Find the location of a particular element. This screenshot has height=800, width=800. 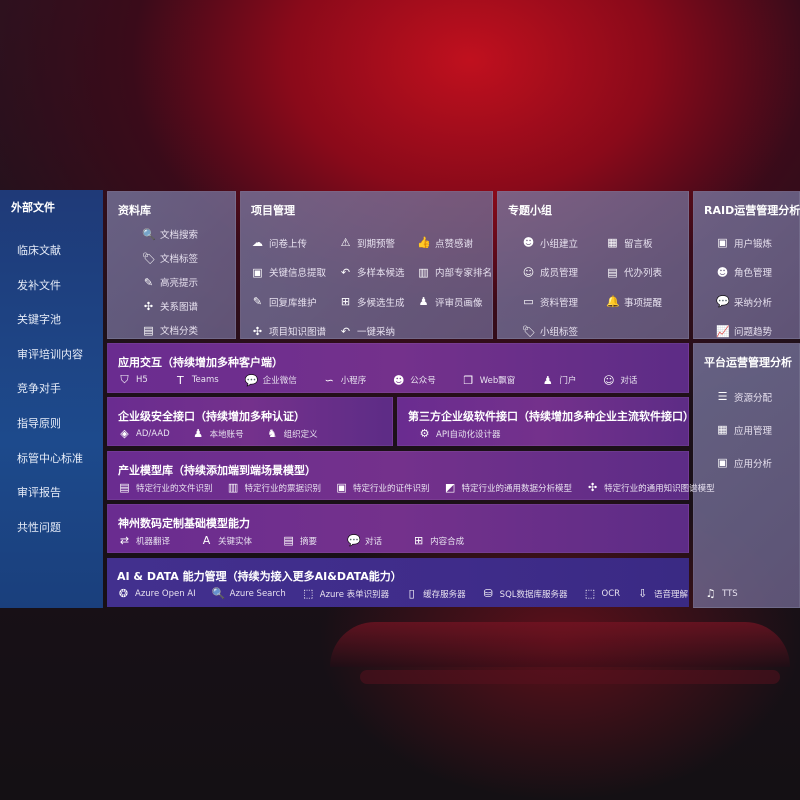

feature-label: 缓存服务器 is located at coordinates (444, 594).